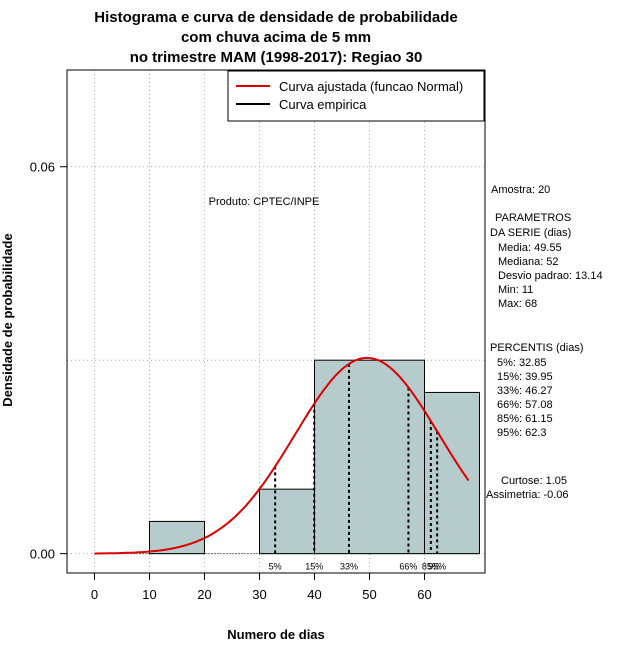 Image resolution: width=640 pixels, height=660 pixels. Describe the element at coordinates (275, 567) in the screenshot. I see `percentile-label: 5%` at that location.